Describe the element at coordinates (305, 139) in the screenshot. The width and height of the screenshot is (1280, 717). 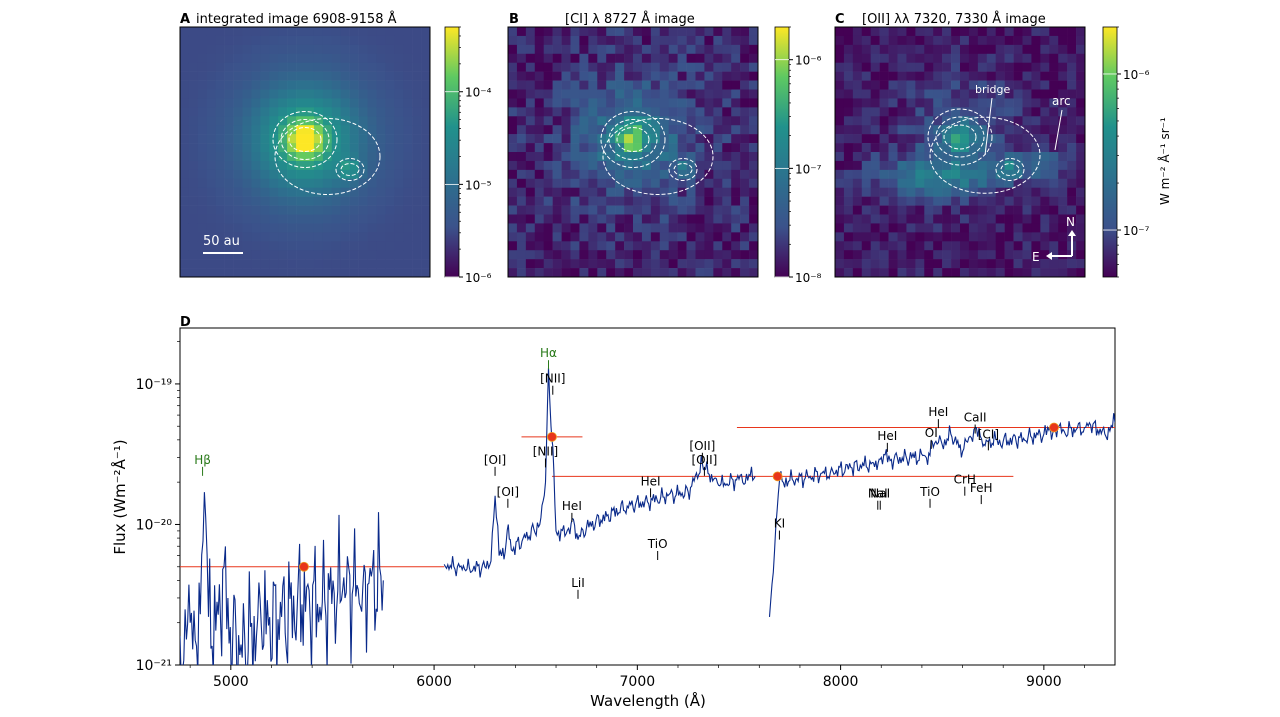
I see `contour-line` at that location.